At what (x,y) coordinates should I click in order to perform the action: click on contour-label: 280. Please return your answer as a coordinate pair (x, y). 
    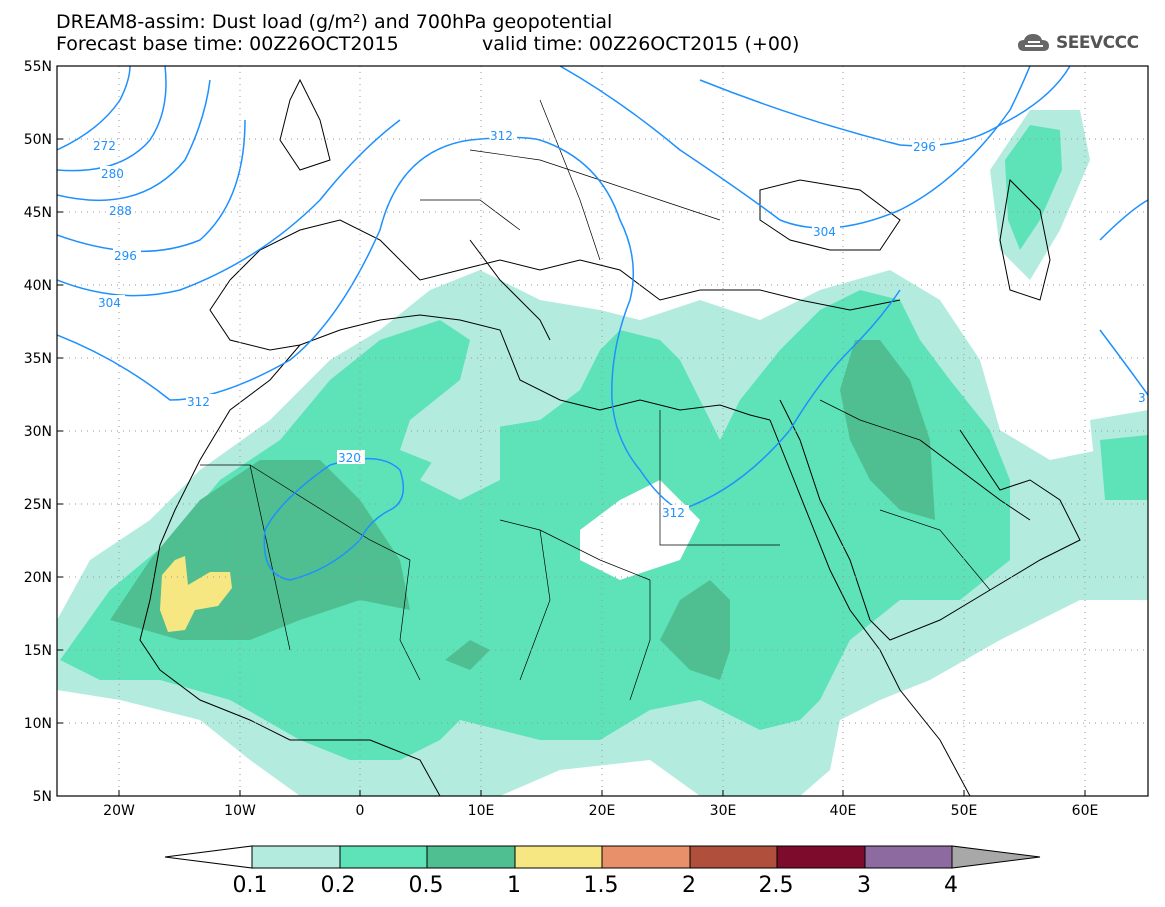
    Looking at the image, I should click on (112, 174).